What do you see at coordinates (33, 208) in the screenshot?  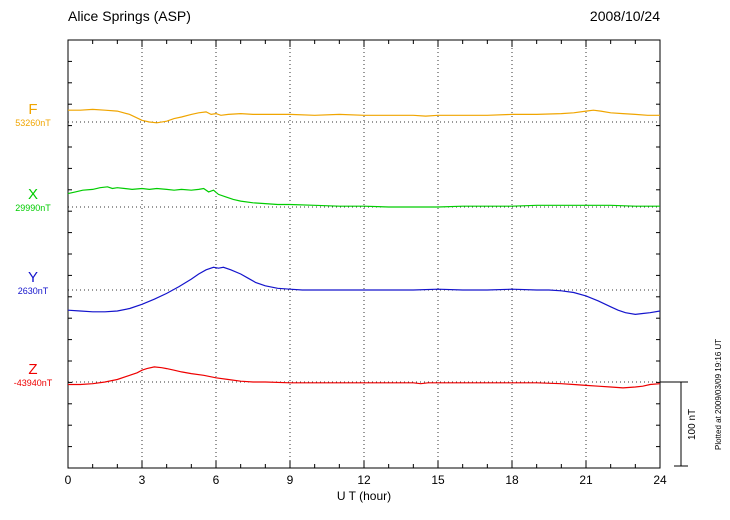 I see `trace-baseline-value-x: 29990nT` at bounding box center [33, 208].